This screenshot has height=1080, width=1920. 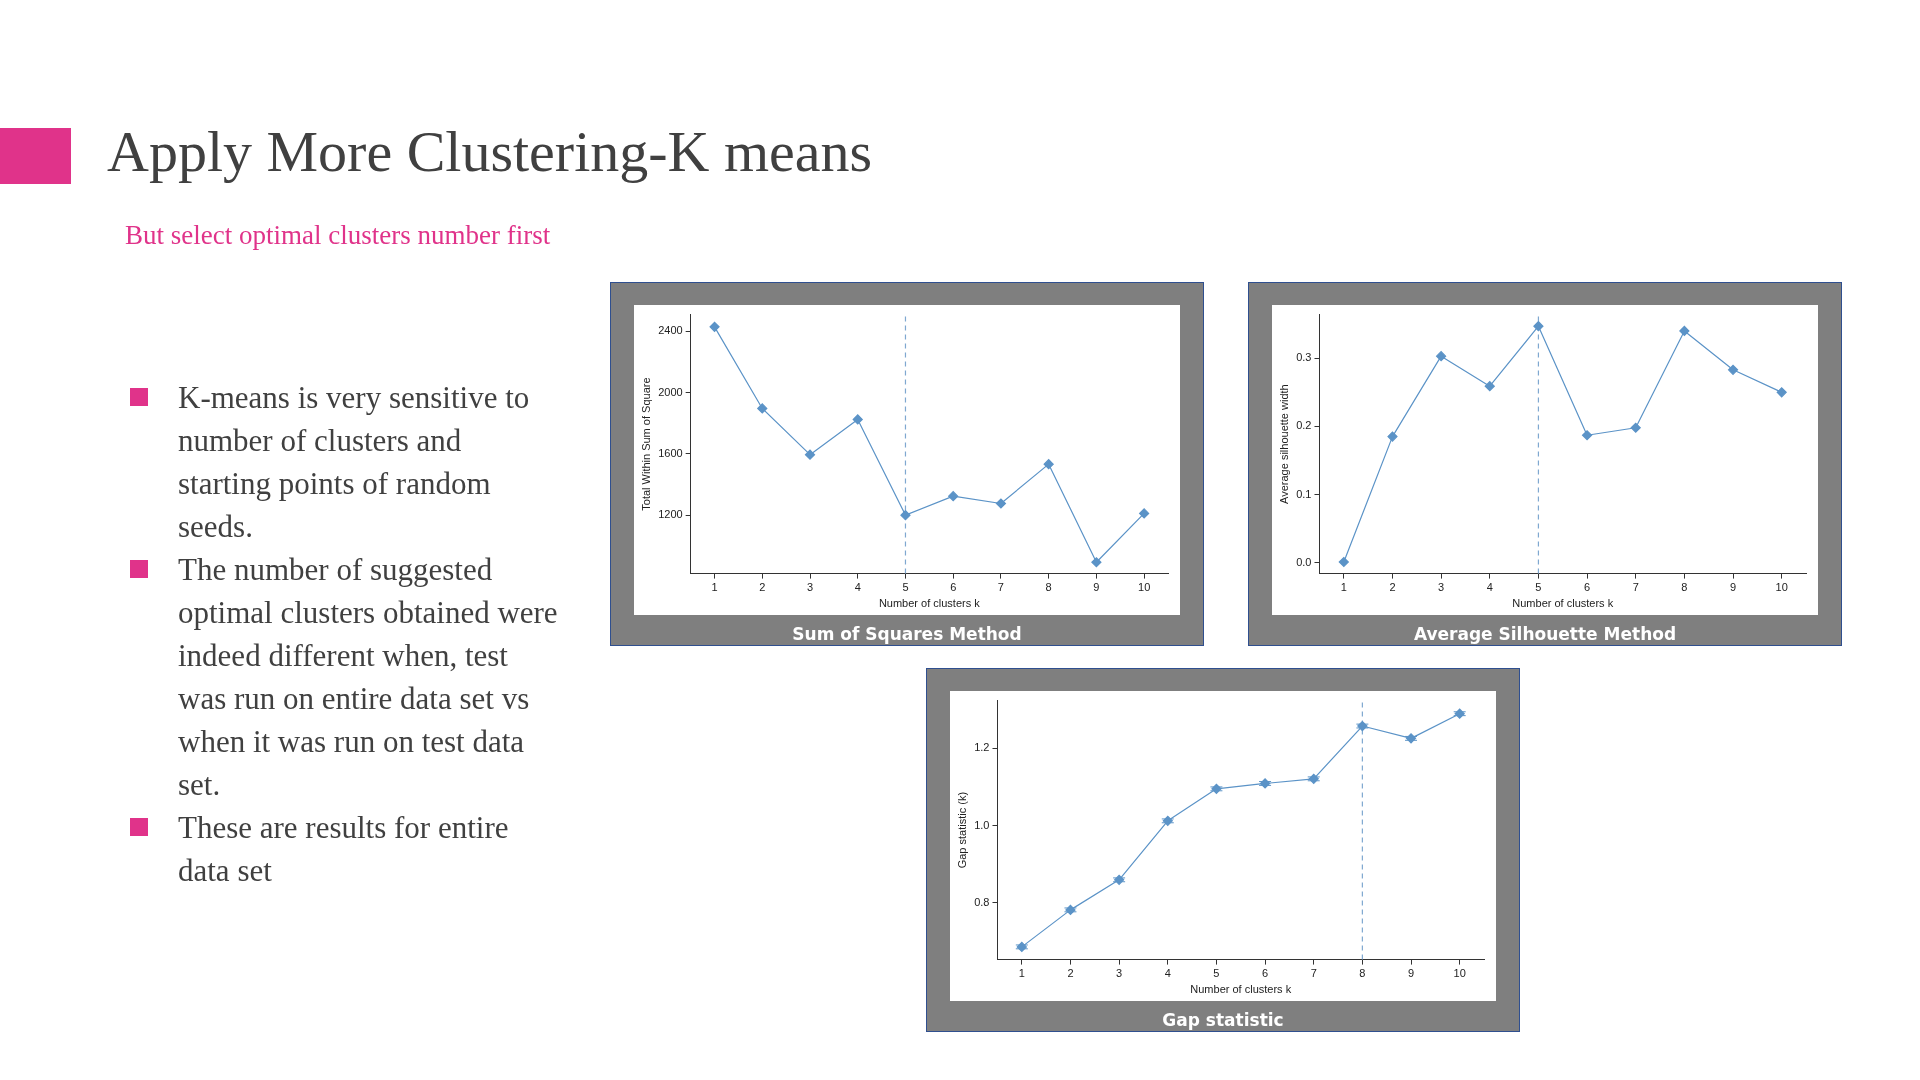 What do you see at coordinates (354, 462) in the screenshot?
I see `text: K-means is very sensitive to number of clusters and starting points of random seeds.` at bounding box center [354, 462].